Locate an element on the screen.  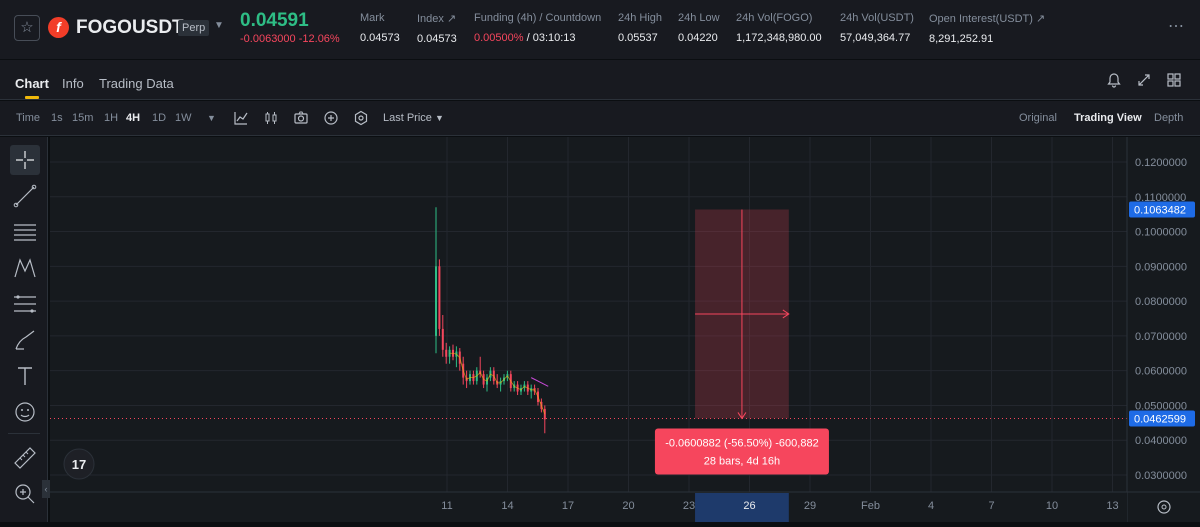
tradingview-logo-icon: 17 is located at coordinates (79, 464).